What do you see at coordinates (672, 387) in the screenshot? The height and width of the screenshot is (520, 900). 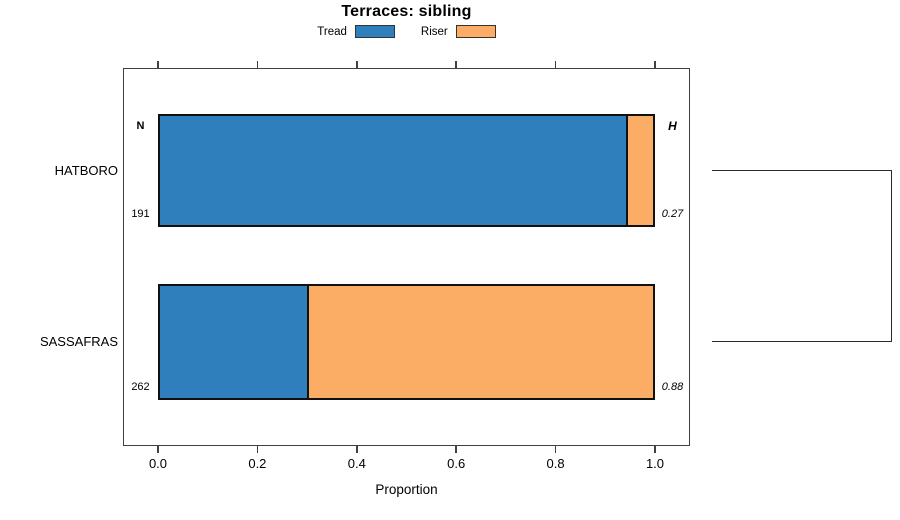 I see `h-value-sassafras: 0.88` at bounding box center [672, 387].